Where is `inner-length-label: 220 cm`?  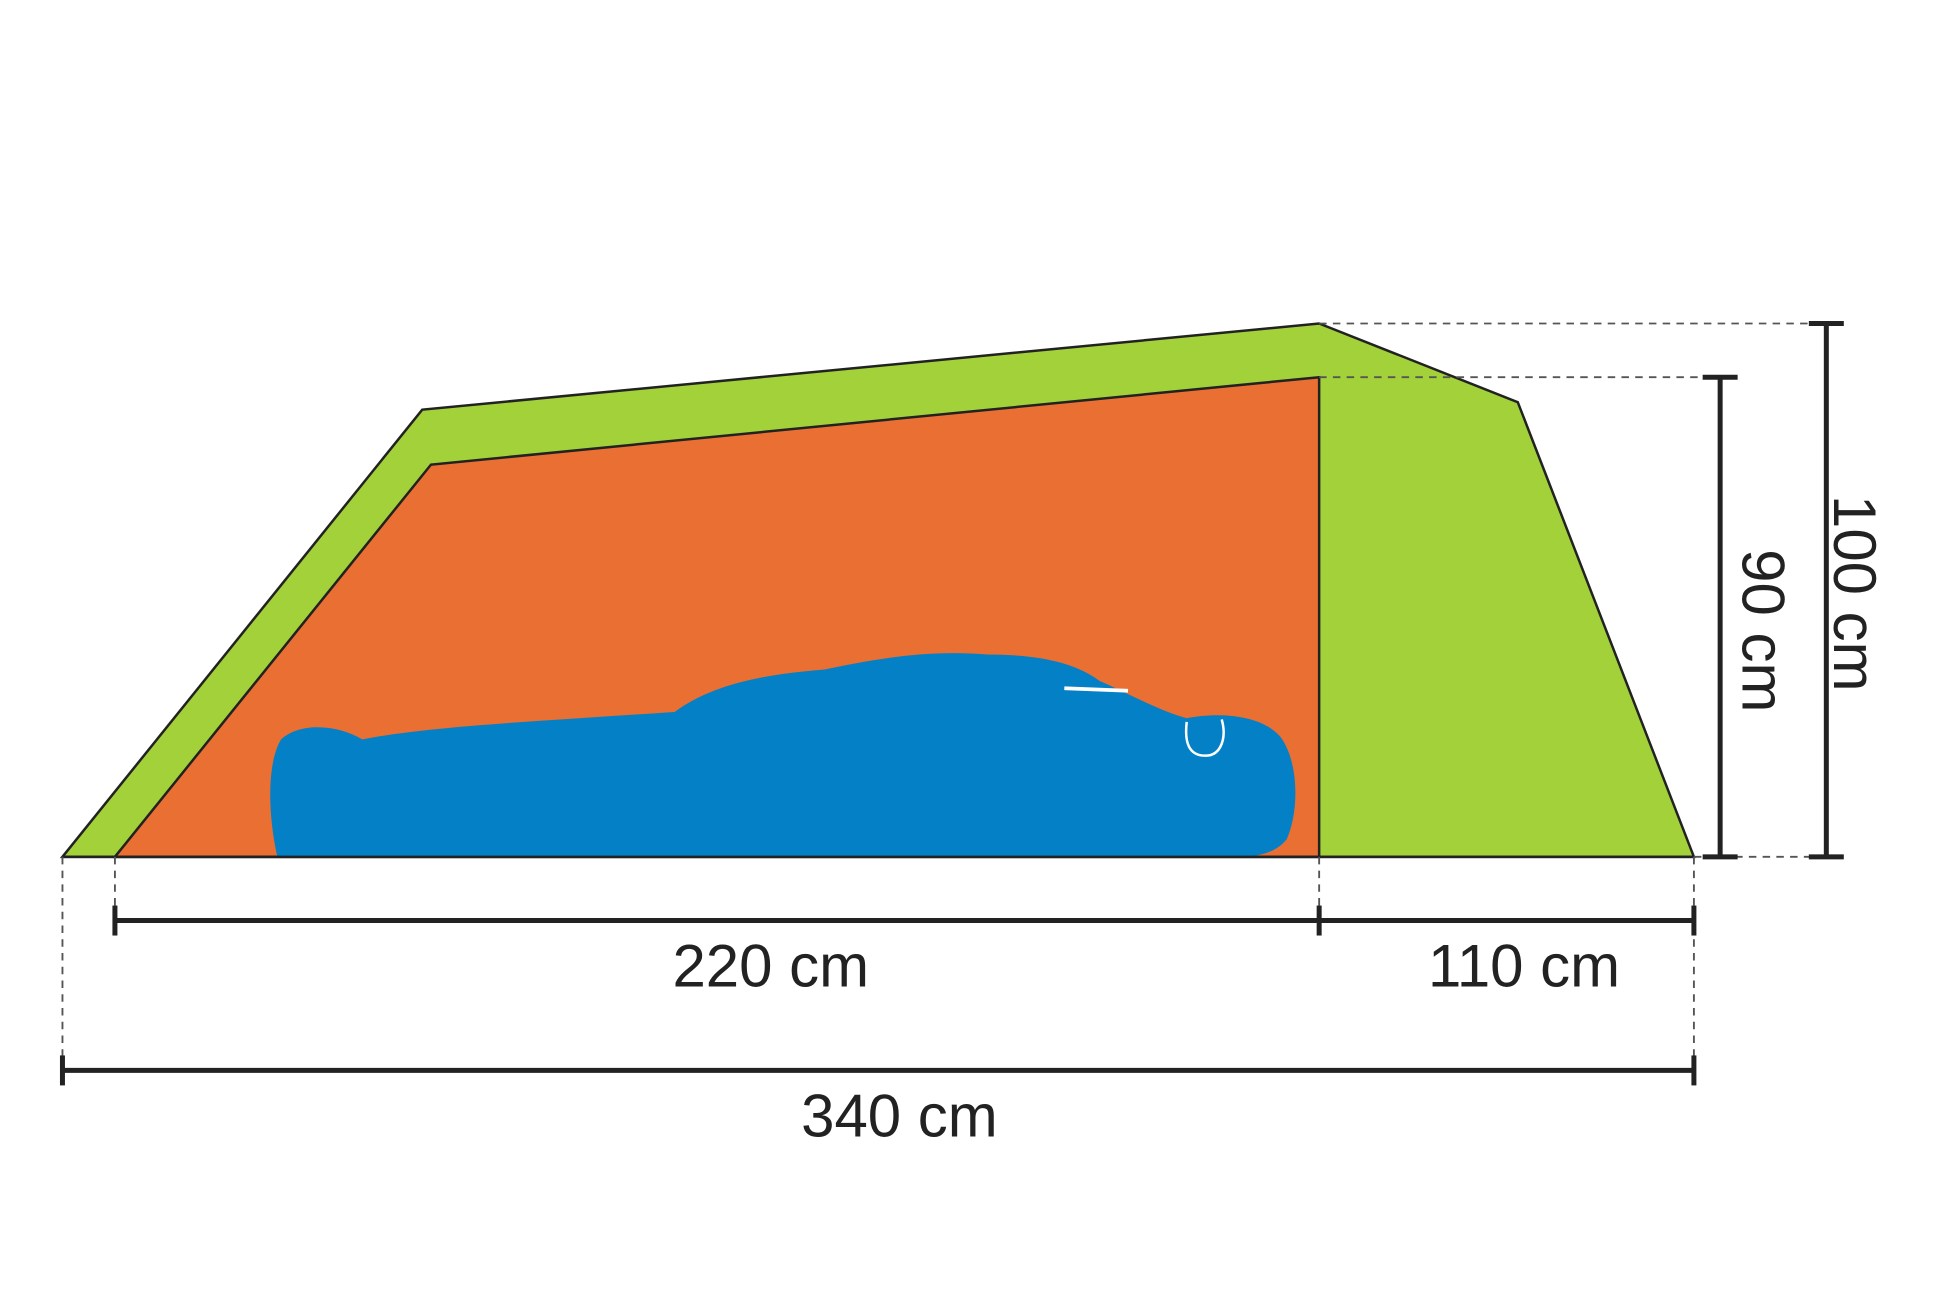 inner-length-label: 220 cm is located at coordinates (770, 966).